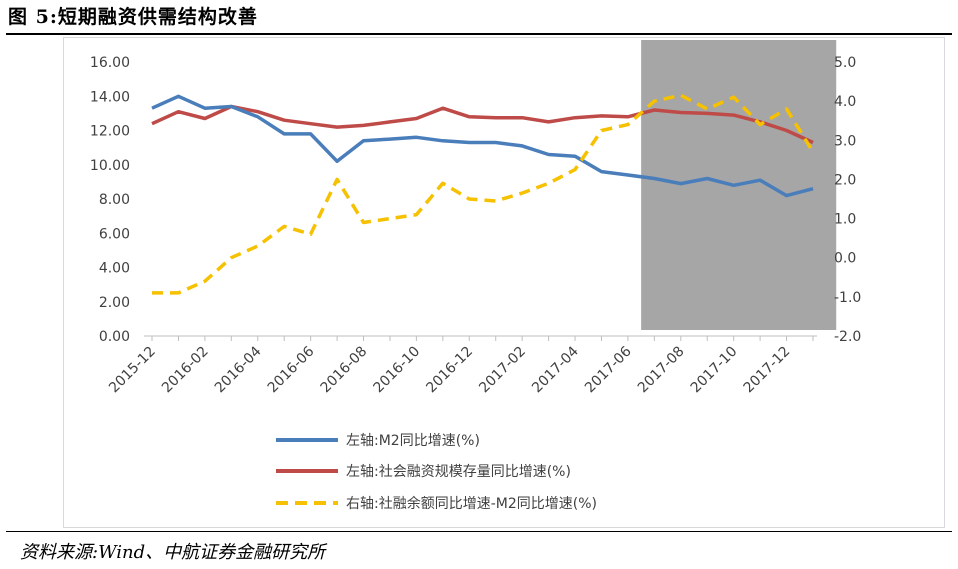  What do you see at coordinates (608, 369) in the screenshot?
I see `x-tick-label: 2017-06` at bounding box center [608, 369].